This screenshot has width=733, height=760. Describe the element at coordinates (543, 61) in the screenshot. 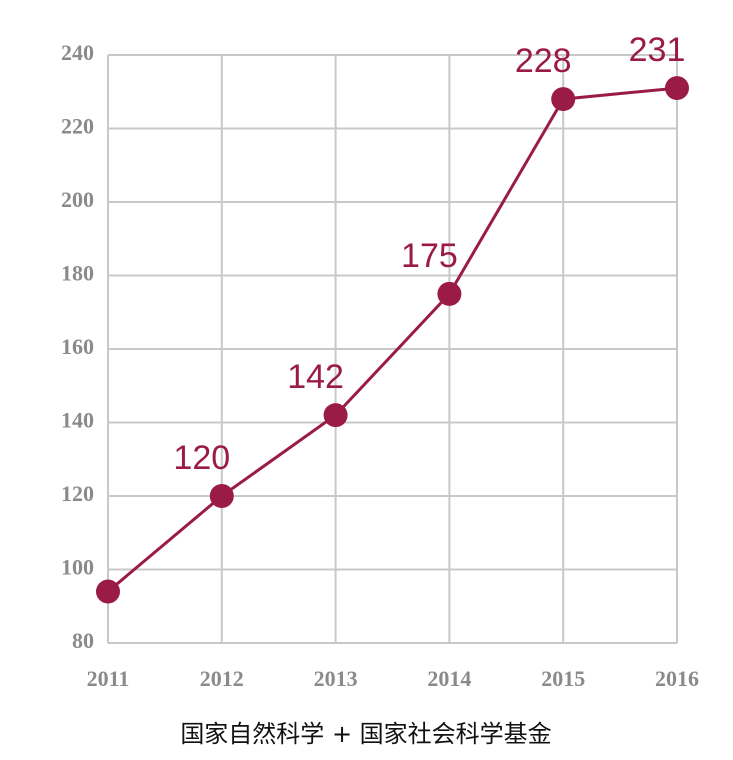

I see `data-label: 228` at that location.